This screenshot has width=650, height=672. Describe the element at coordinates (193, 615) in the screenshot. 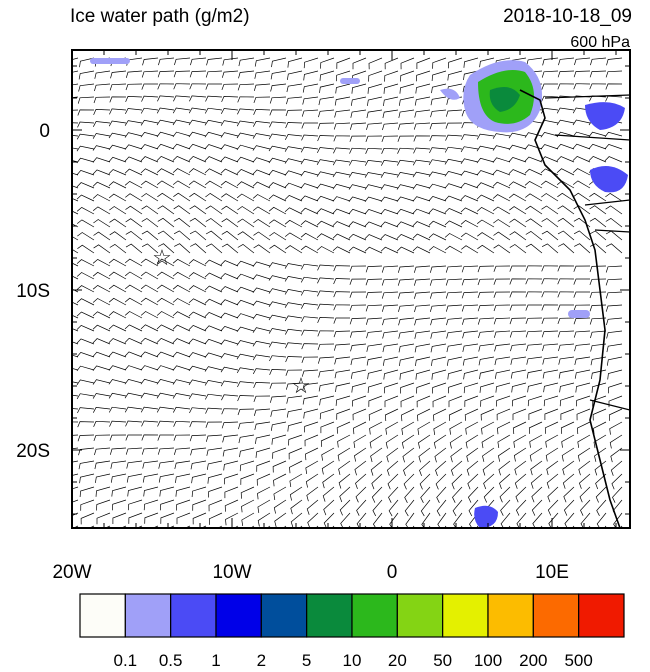

I see `colorbar-swatch` at that location.